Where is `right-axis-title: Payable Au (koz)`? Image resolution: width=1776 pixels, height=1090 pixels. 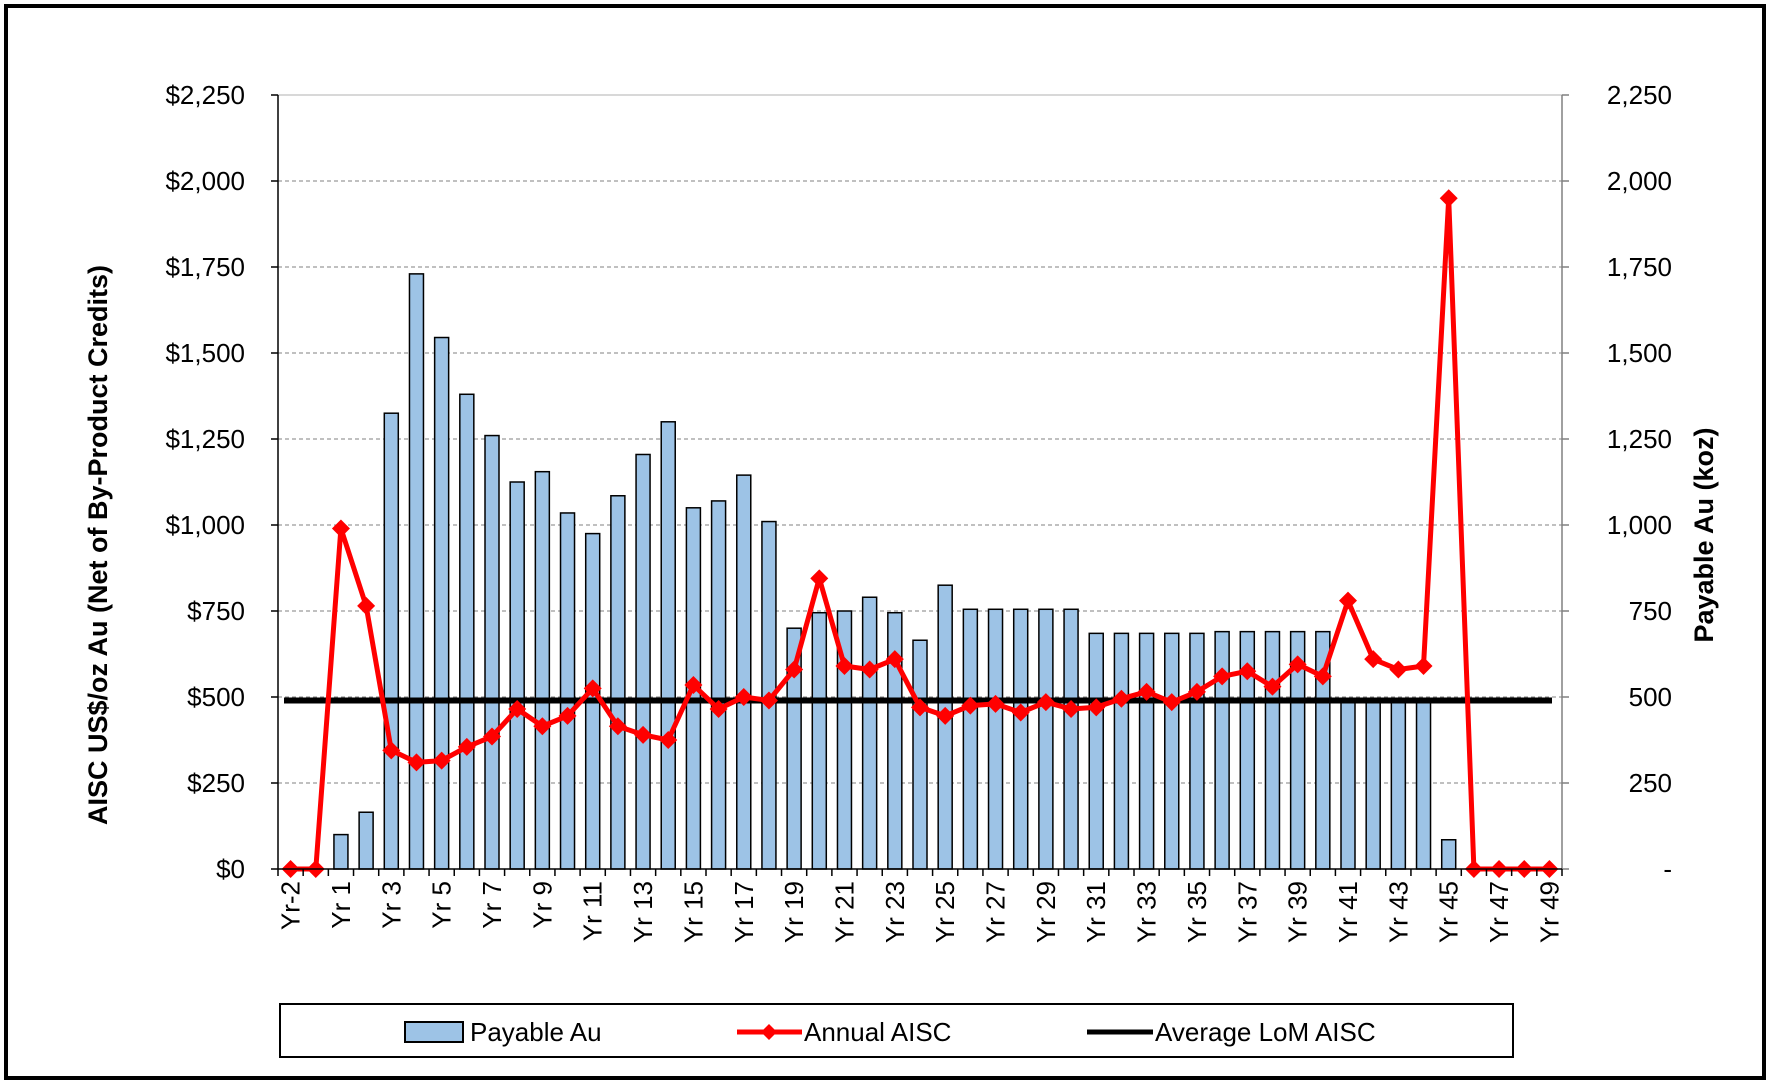
right-axis-title: Payable Au (koz) is located at coordinates (1704, 534).